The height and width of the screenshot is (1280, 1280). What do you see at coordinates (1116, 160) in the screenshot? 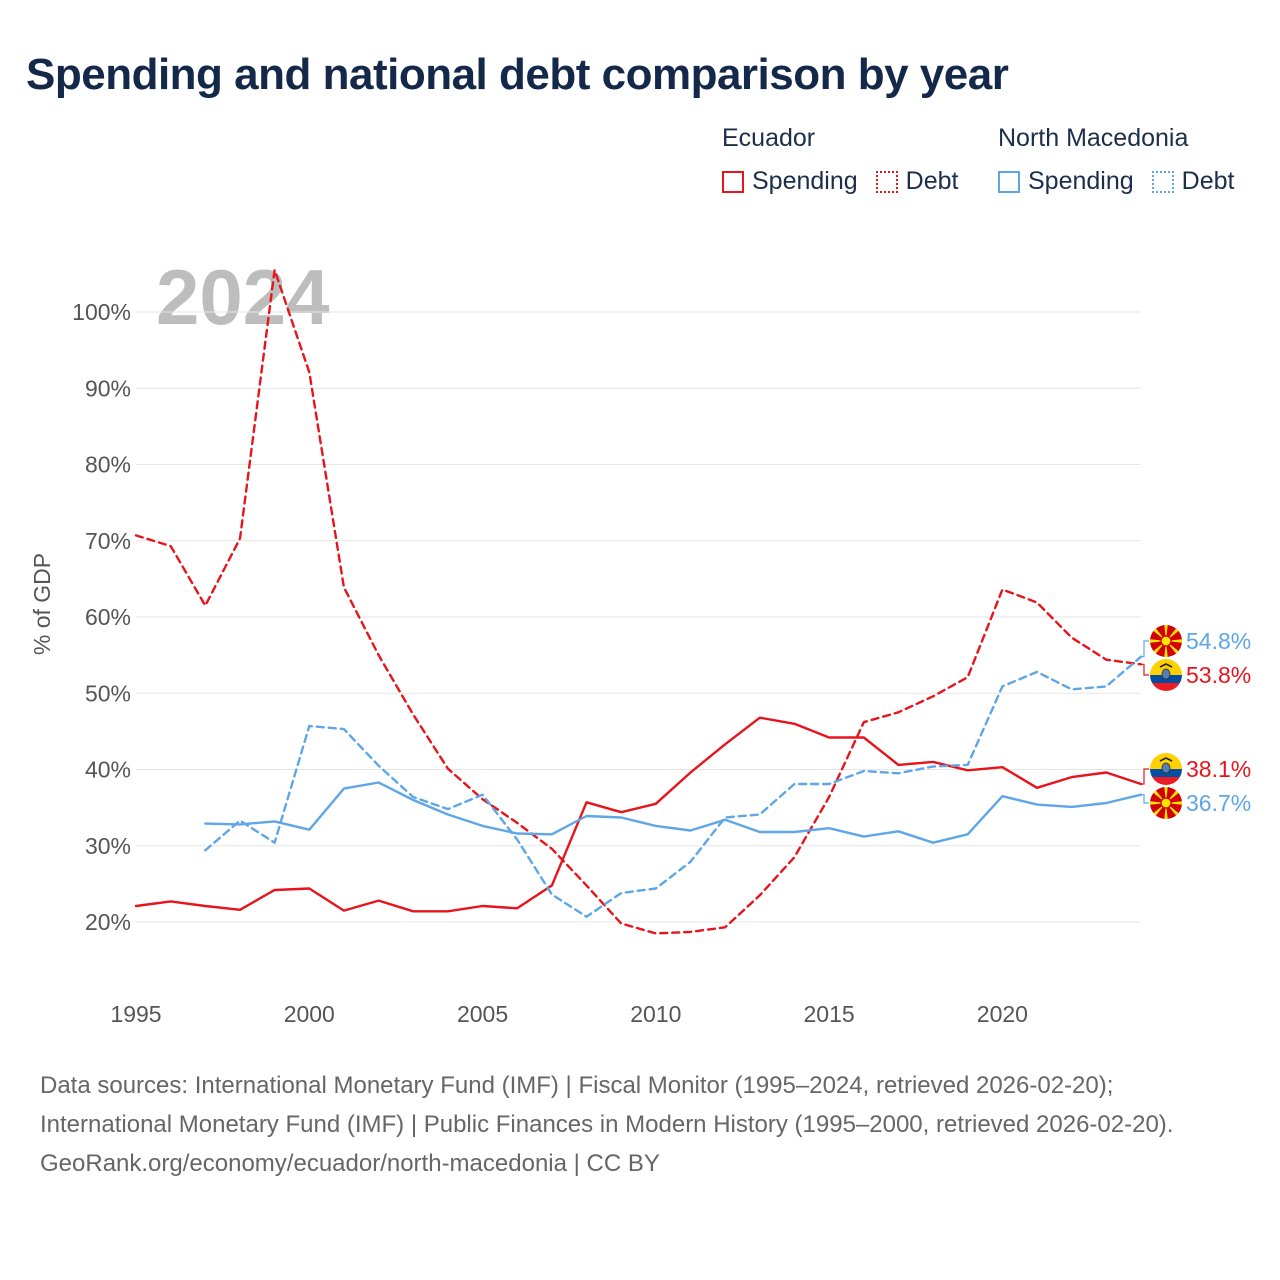
I see `legend-group-north-macedonia: North Macedonia Spending Debt` at bounding box center [1116, 160].